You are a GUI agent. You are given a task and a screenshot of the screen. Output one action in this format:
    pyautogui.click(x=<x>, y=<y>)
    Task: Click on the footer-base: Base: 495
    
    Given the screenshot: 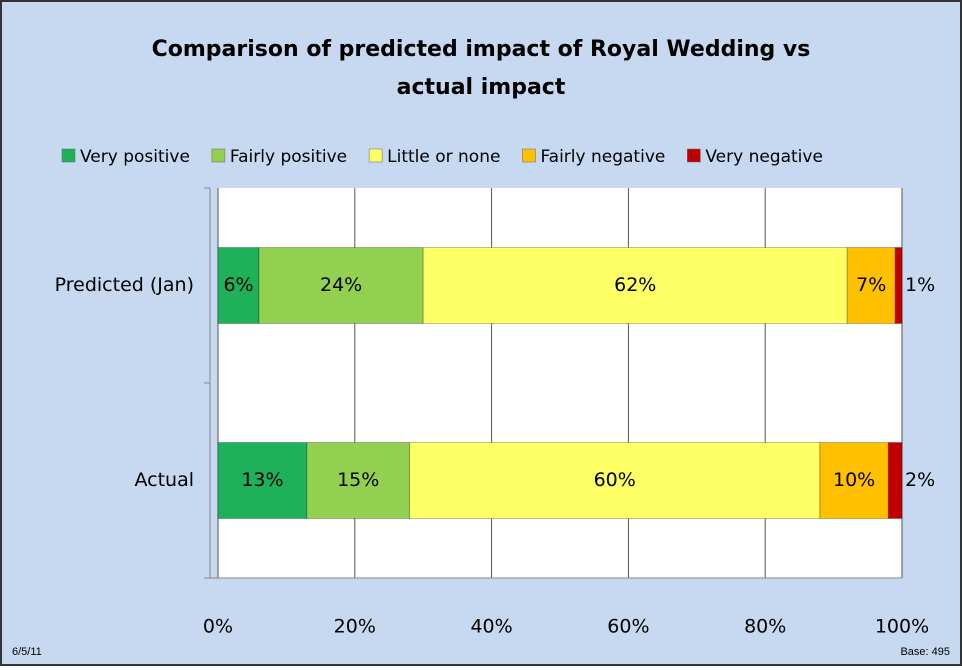 What is the action you would take?
    pyautogui.click(x=925, y=652)
    